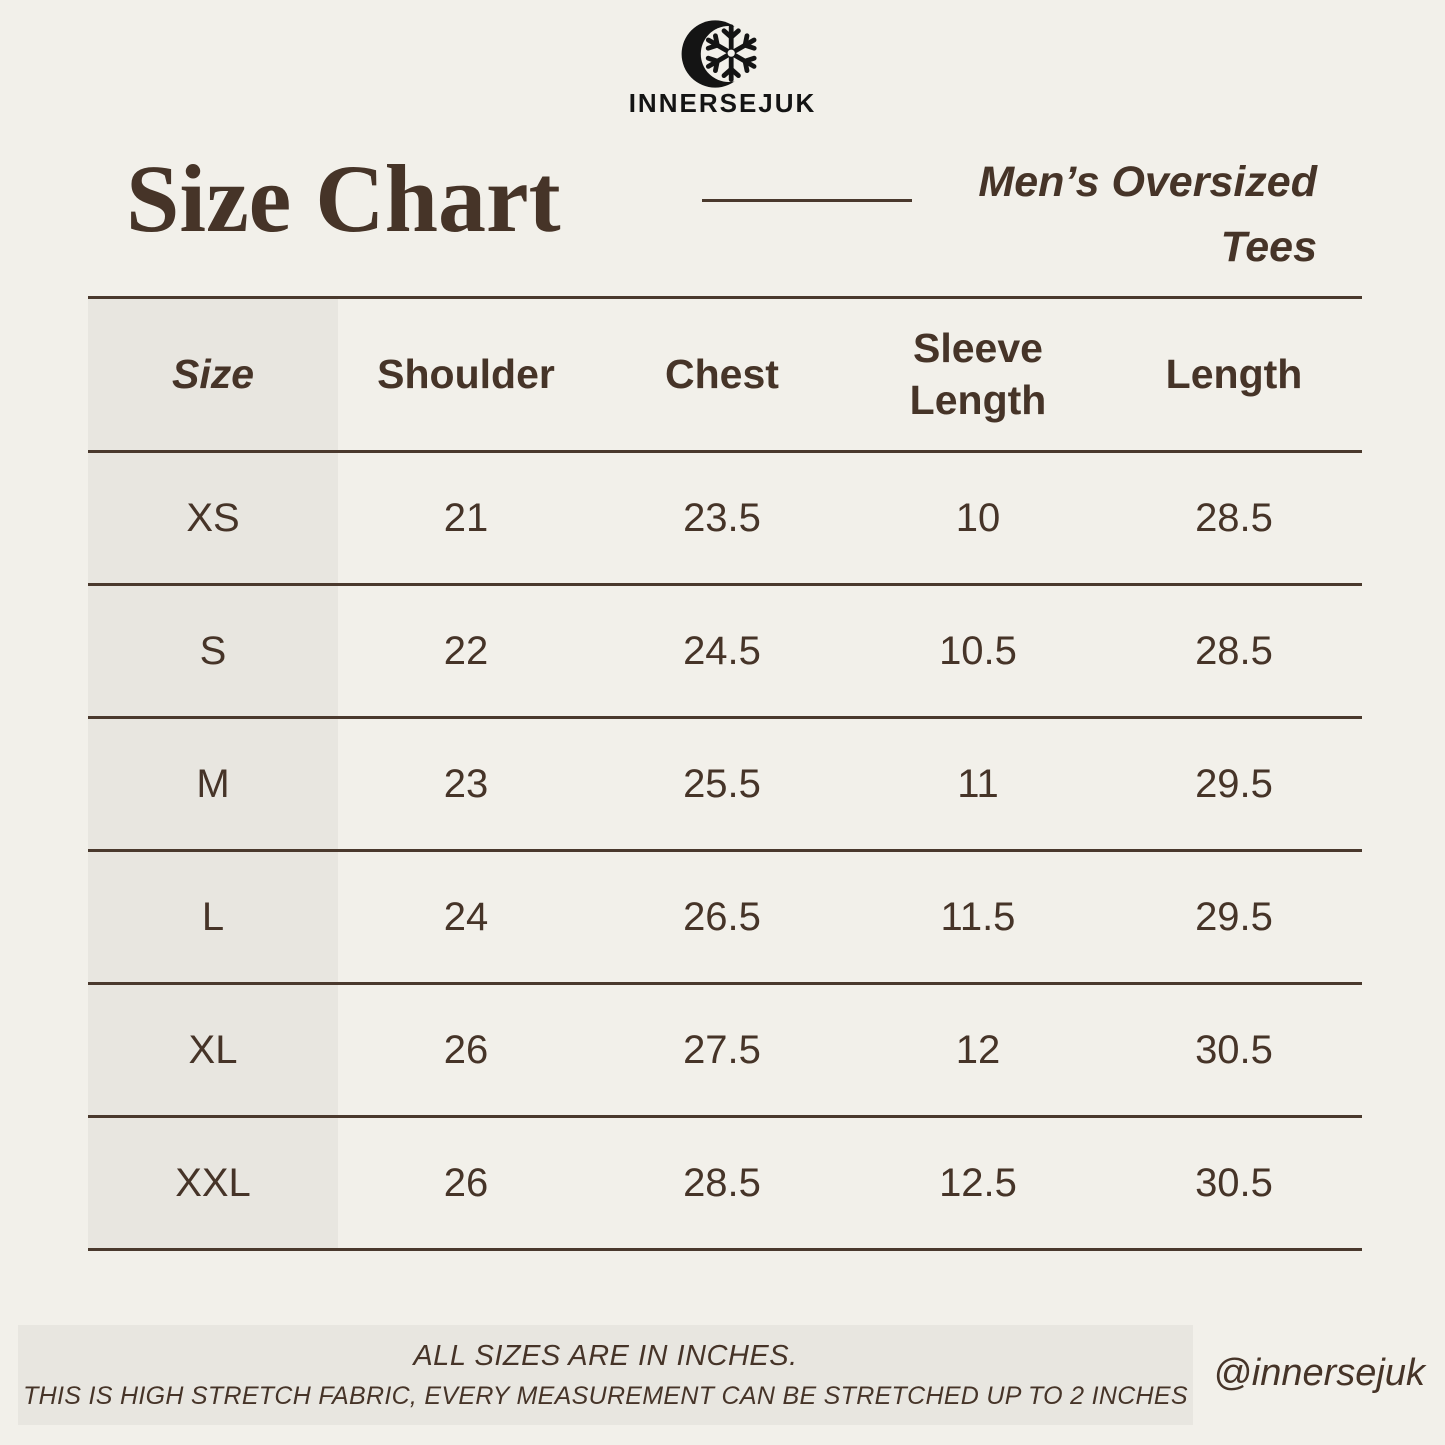 The width and height of the screenshot is (1445, 1445). Describe the element at coordinates (719, 54) in the screenshot. I see `crescent-snowflake-icon` at that location.